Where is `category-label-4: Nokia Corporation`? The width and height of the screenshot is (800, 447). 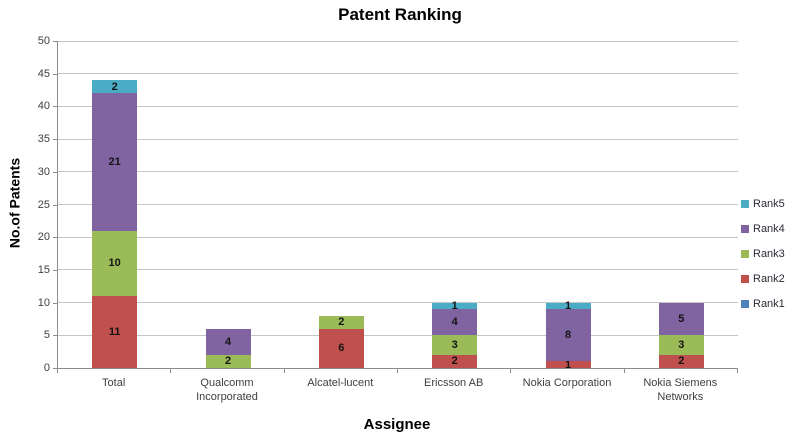 category-label-4: Nokia Corporation is located at coordinates (567, 383).